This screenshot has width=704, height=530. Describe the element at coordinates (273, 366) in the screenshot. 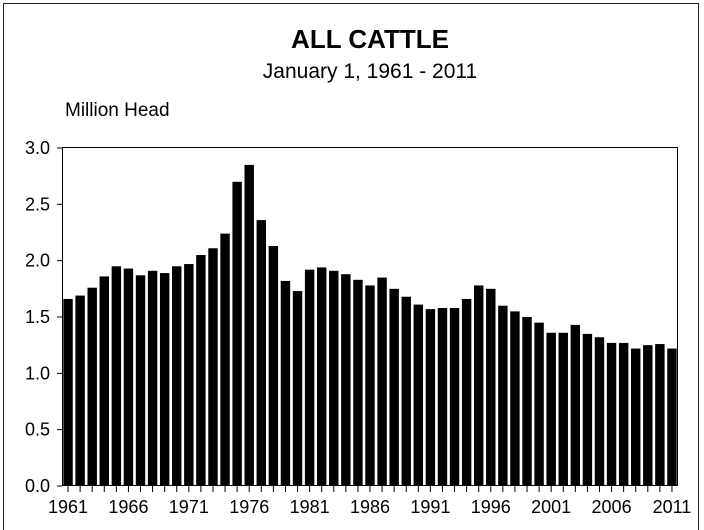

I see `bar-1978` at that location.